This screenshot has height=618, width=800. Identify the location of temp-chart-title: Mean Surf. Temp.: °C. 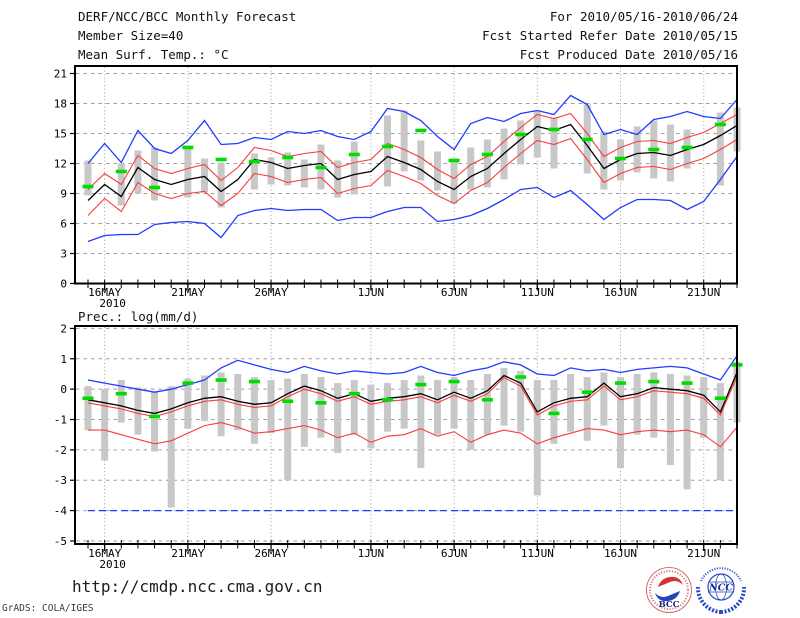
(153, 54).